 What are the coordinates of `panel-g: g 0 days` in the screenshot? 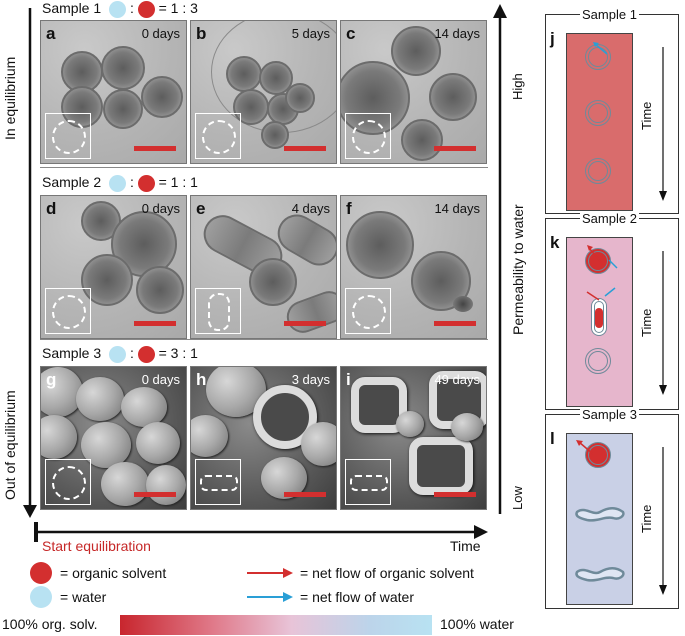 It's located at (113, 438).